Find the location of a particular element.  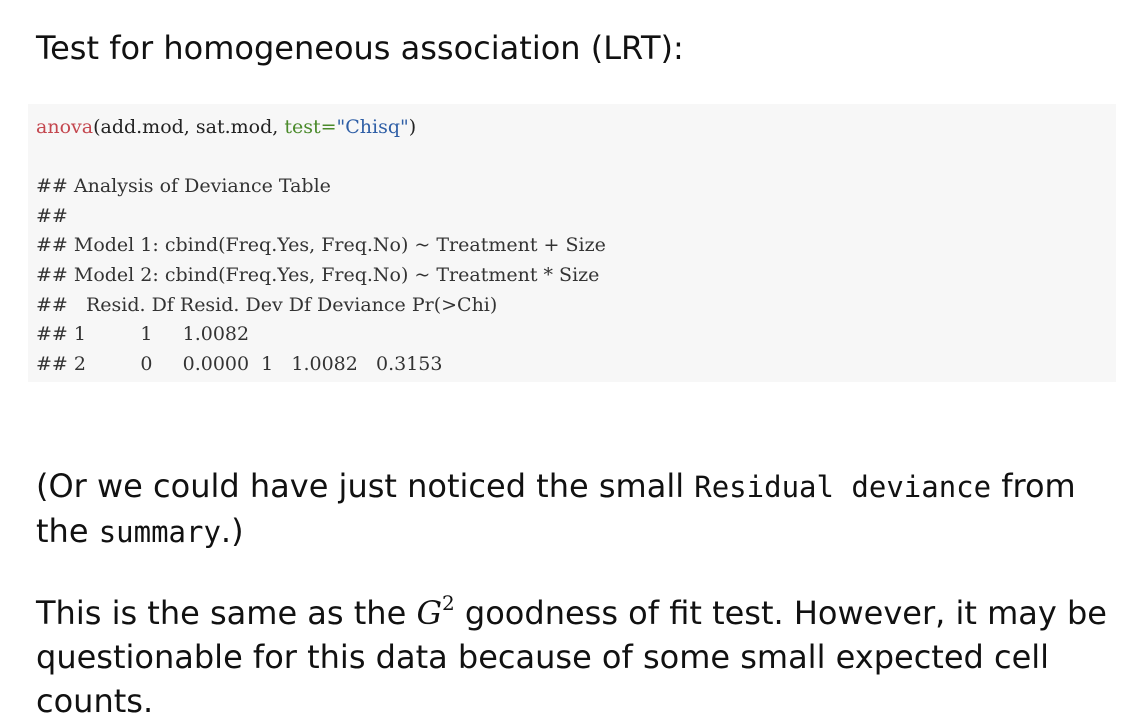

code-argument-name: test= is located at coordinates (310, 127).